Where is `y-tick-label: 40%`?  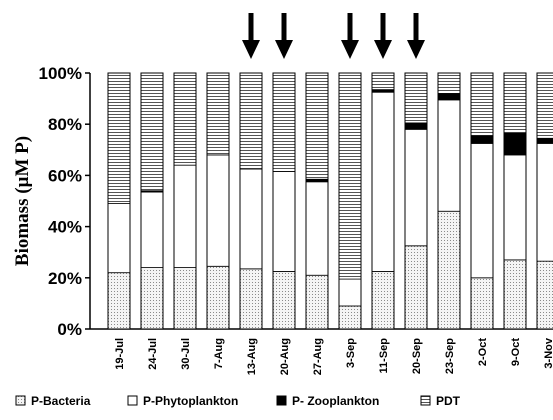
y-tick-label: 40% is located at coordinates (65, 227).